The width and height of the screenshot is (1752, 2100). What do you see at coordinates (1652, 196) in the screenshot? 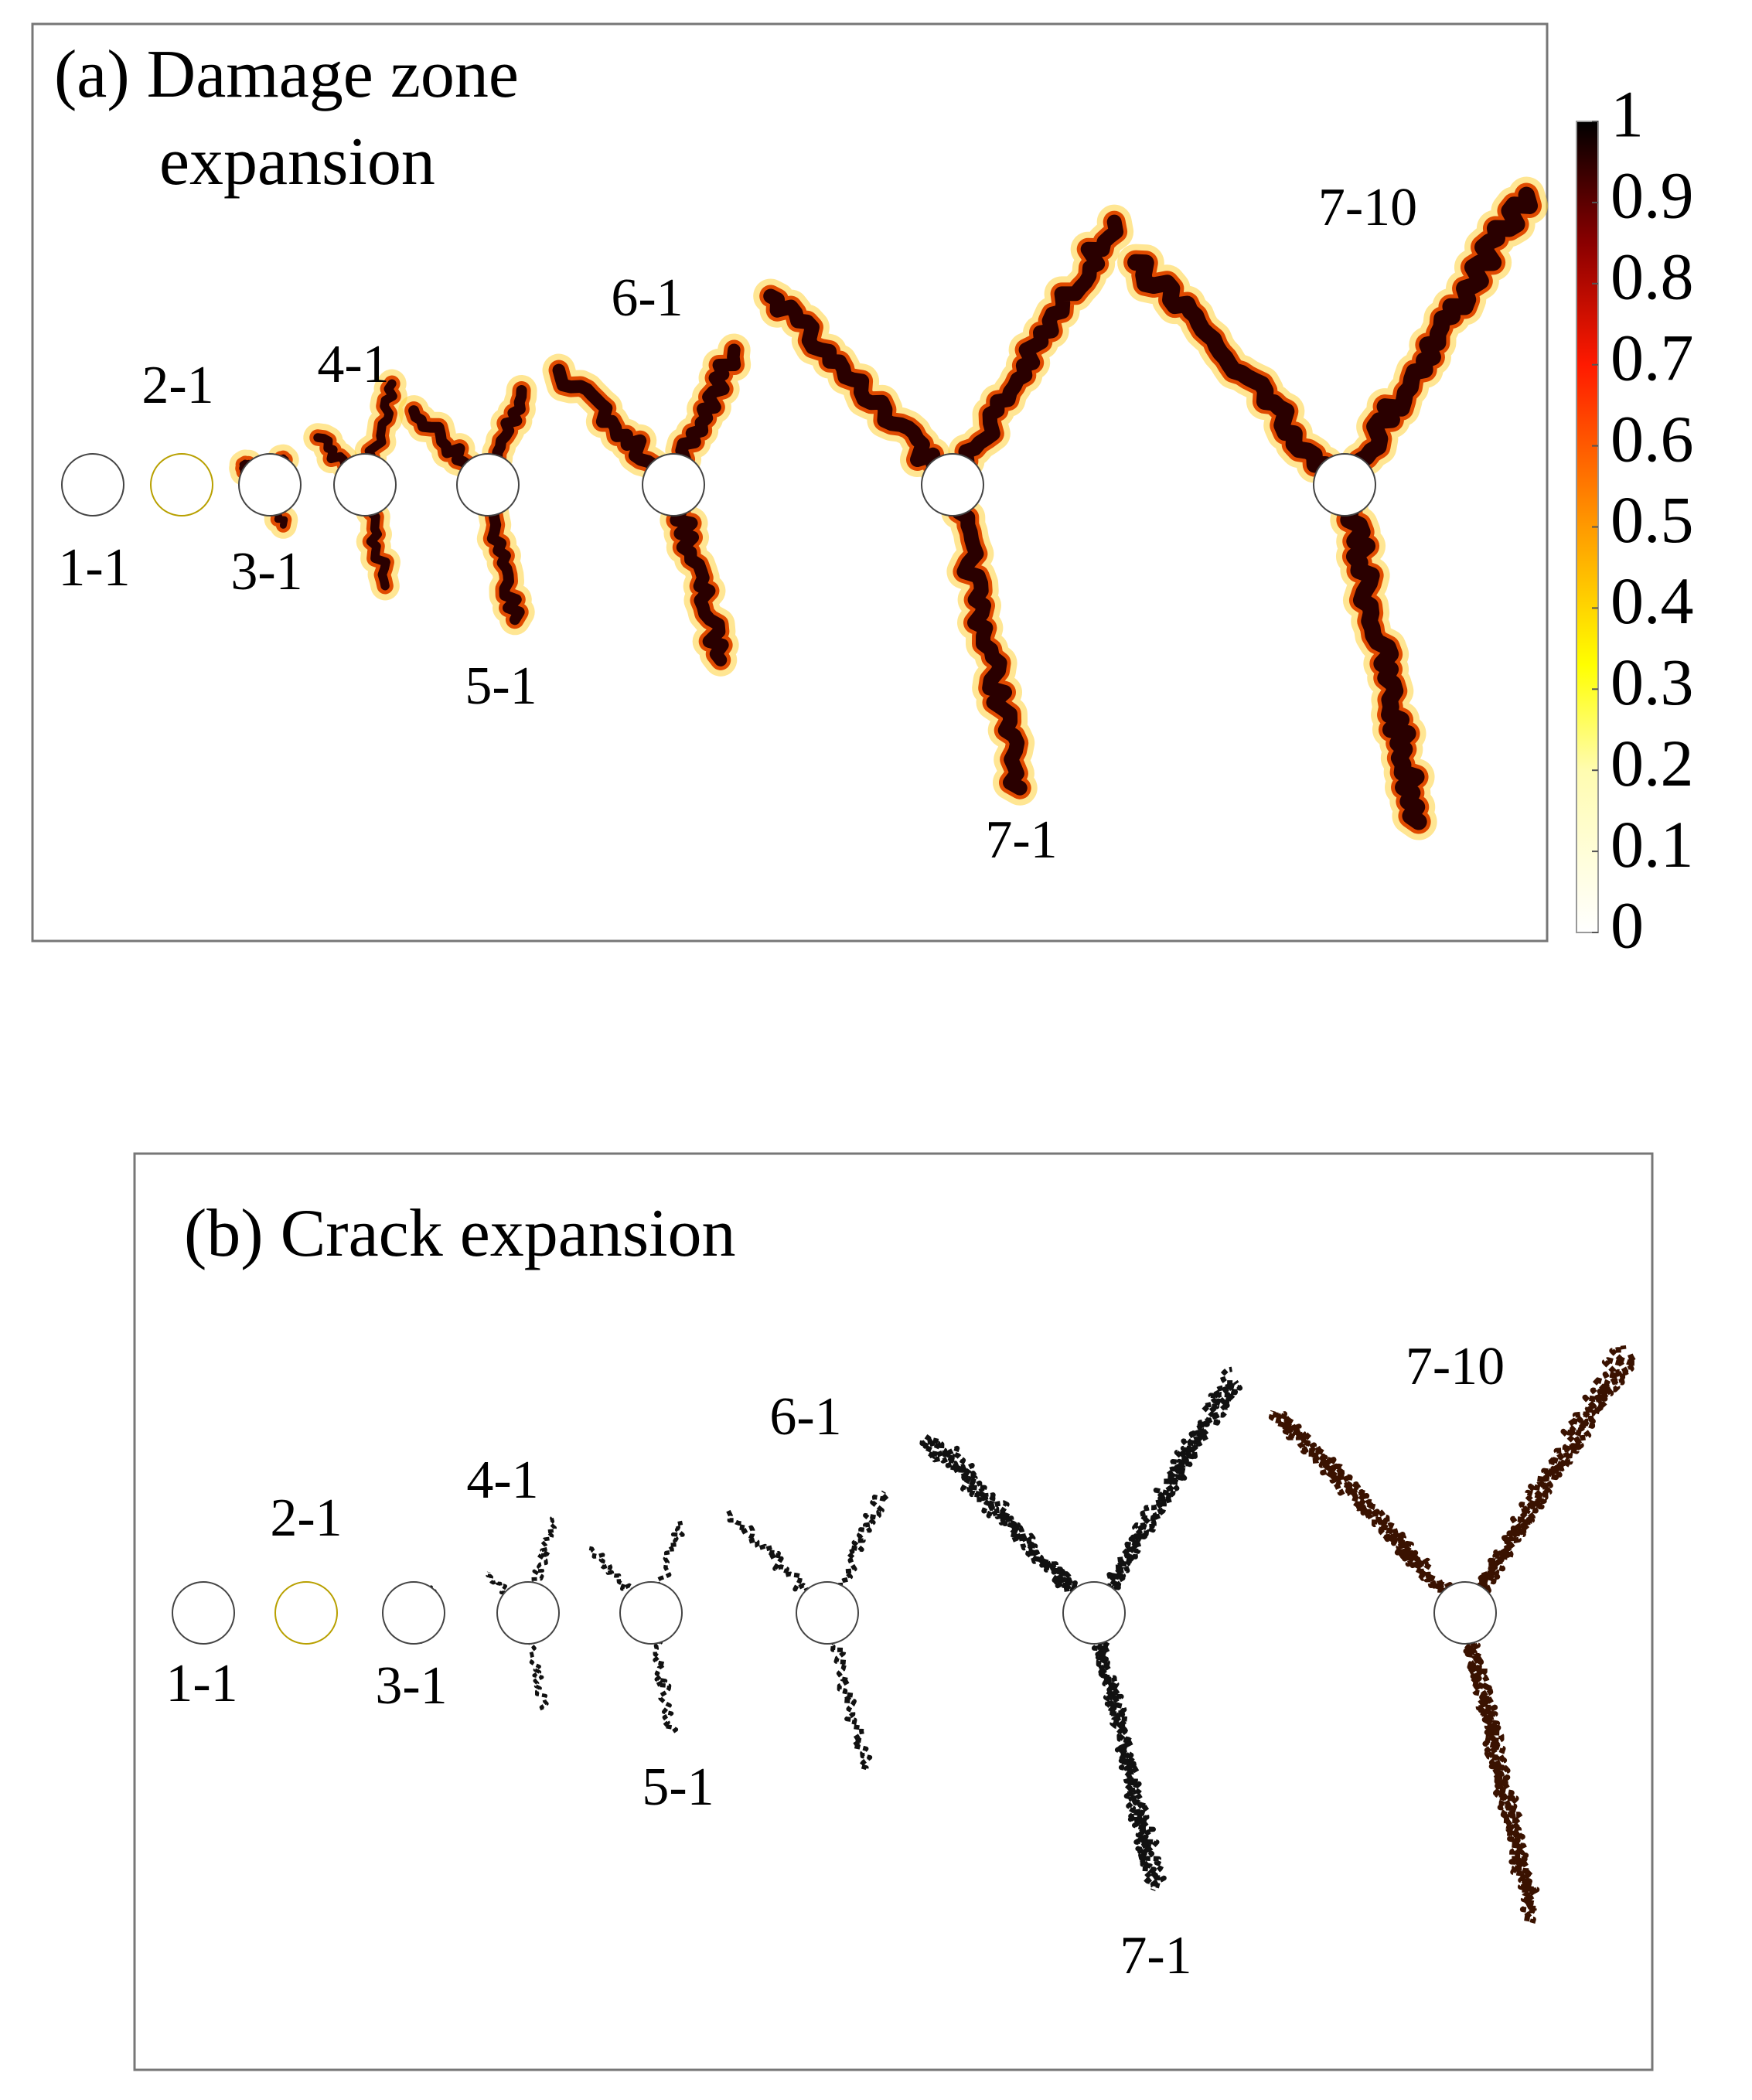
I see `colorbar-tick-label: 0.9` at bounding box center [1652, 196].